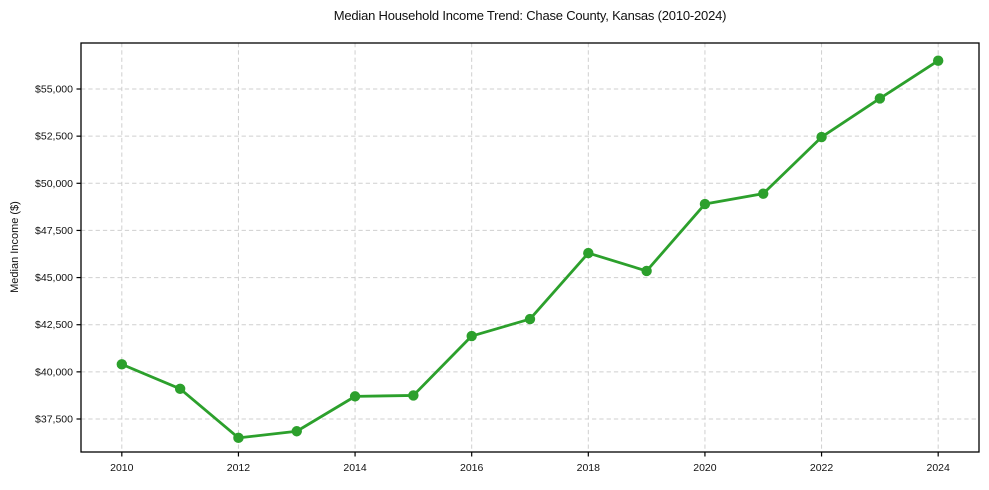 The height and width of the screenshot is (490, 989). I want to click on y-tick-label: $50,000, so click(54, 184).